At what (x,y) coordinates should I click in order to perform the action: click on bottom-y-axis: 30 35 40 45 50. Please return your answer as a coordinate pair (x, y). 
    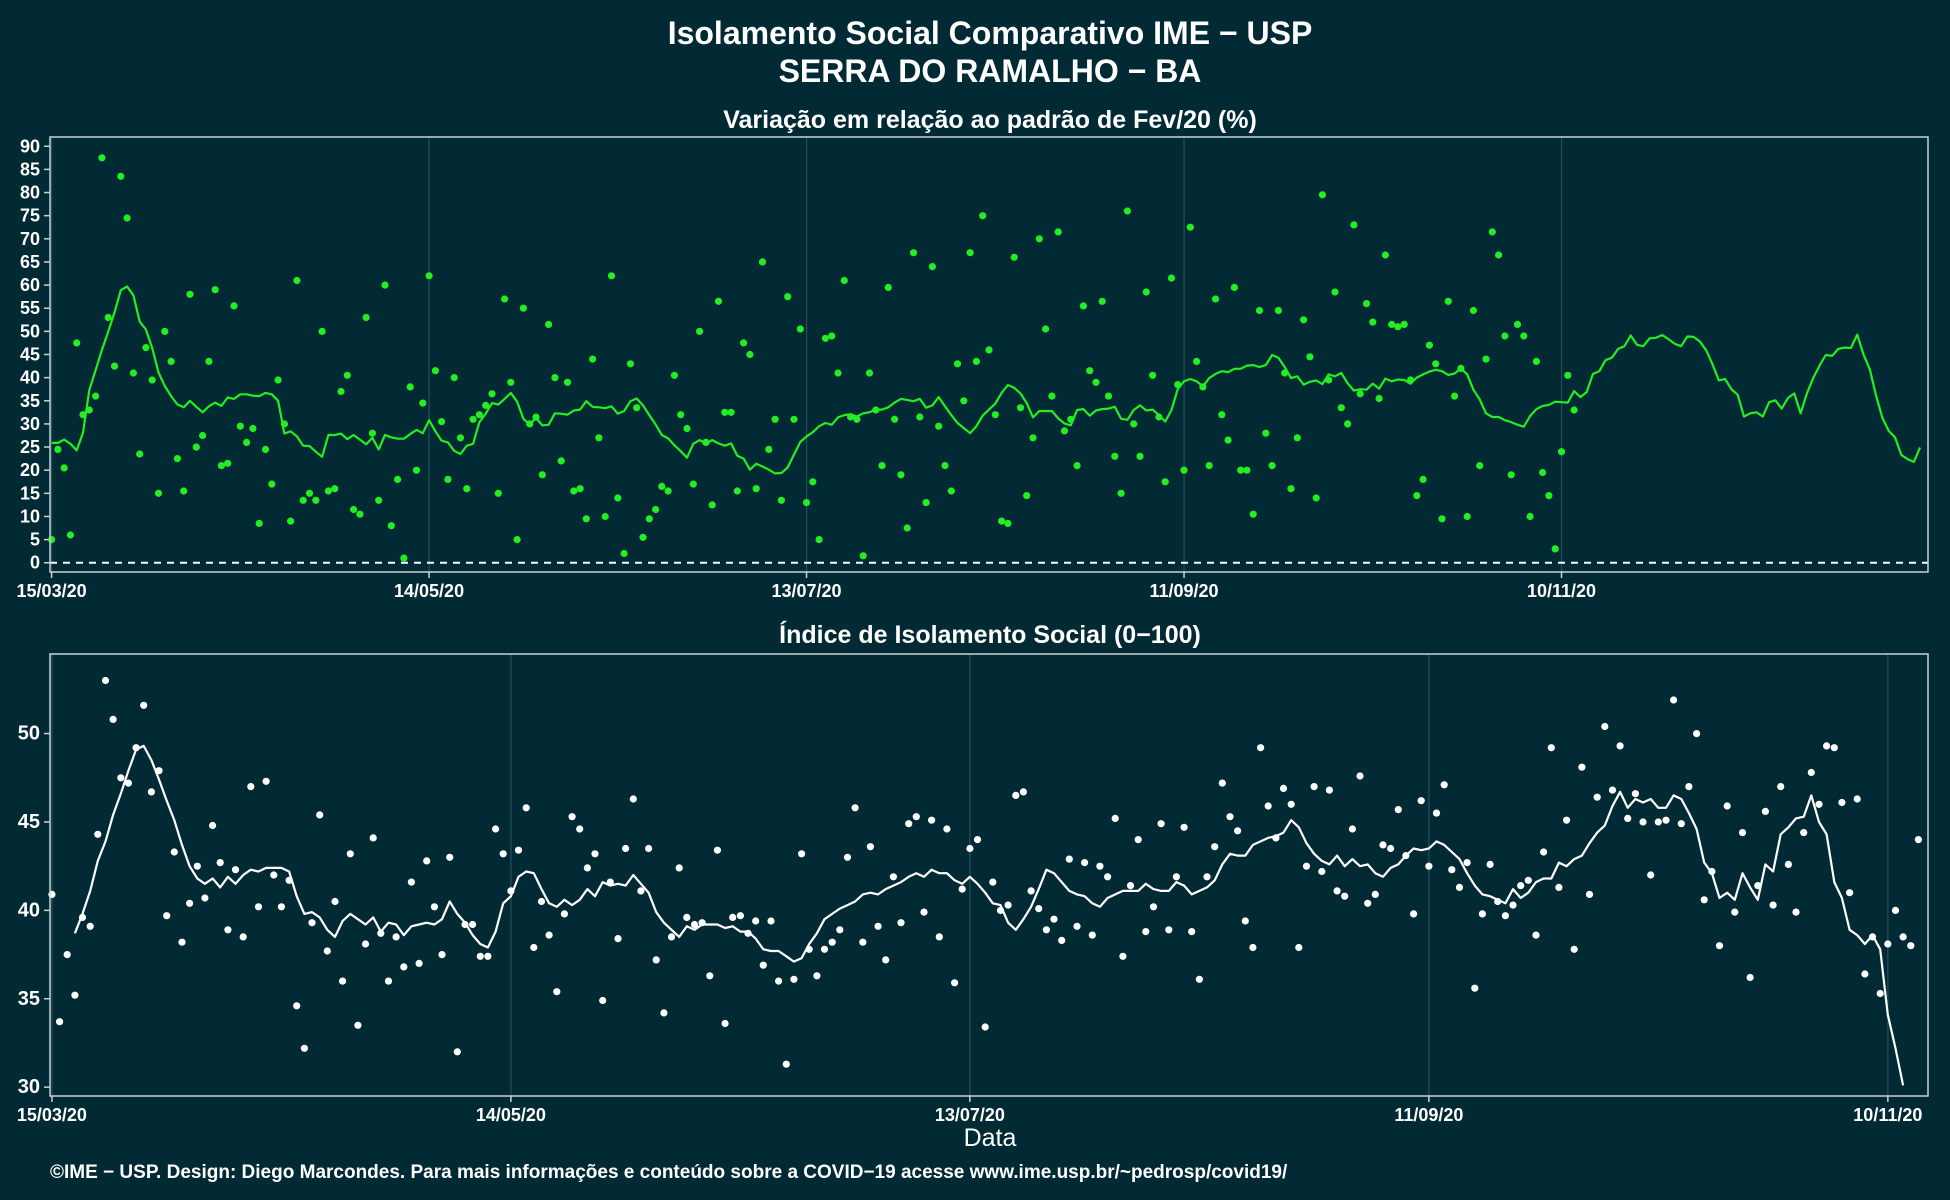
    Looking at the image, I should click on (34, 910).